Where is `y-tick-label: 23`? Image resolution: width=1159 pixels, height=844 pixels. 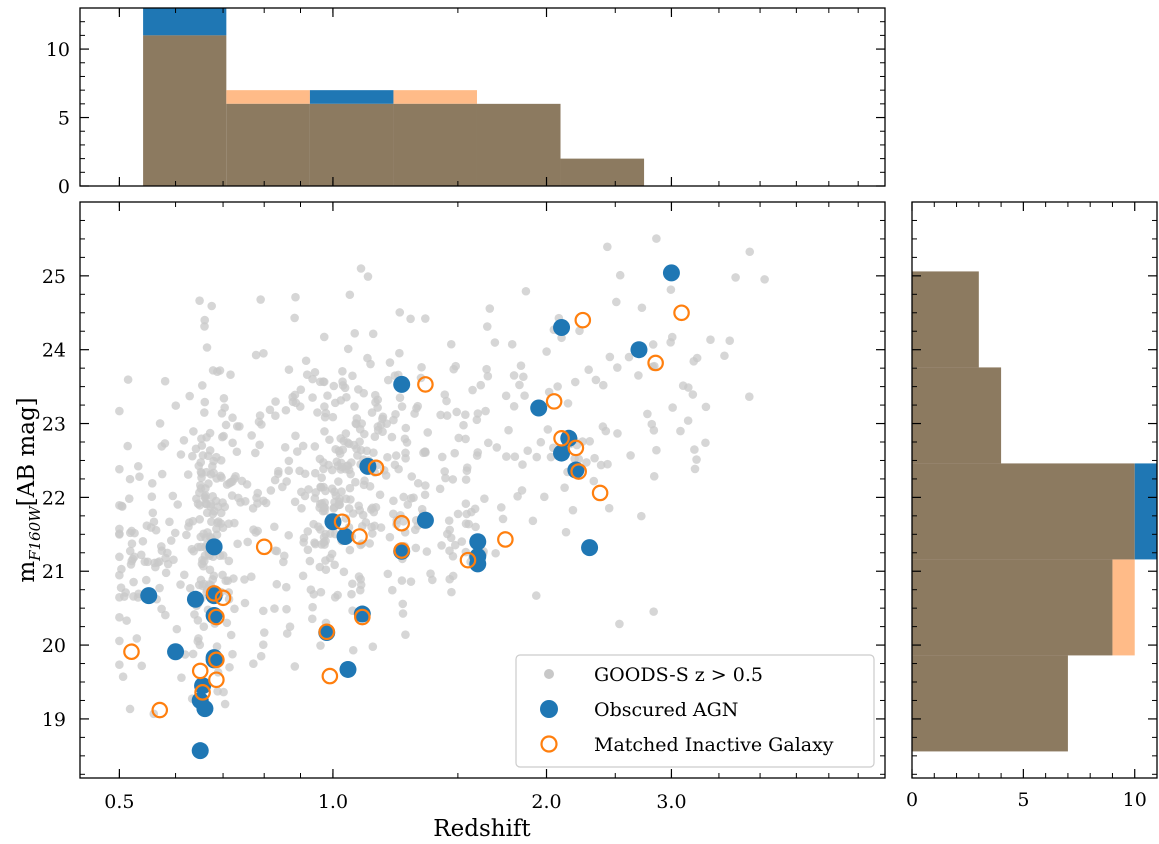
y-tick-label: 23 is located at coordinates (54, 425).